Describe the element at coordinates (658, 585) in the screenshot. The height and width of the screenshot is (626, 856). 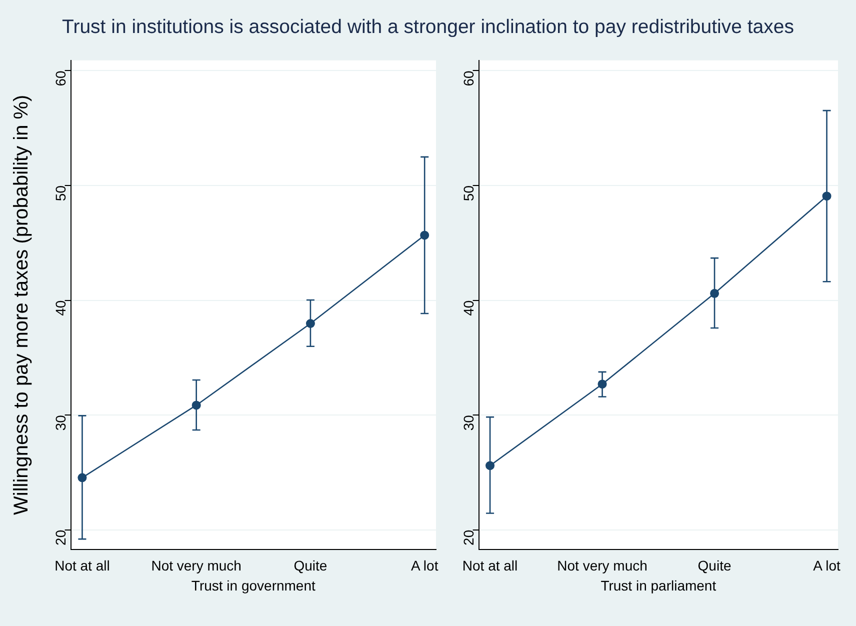
I see `x-axis-title: Trust in parliament` at that location.